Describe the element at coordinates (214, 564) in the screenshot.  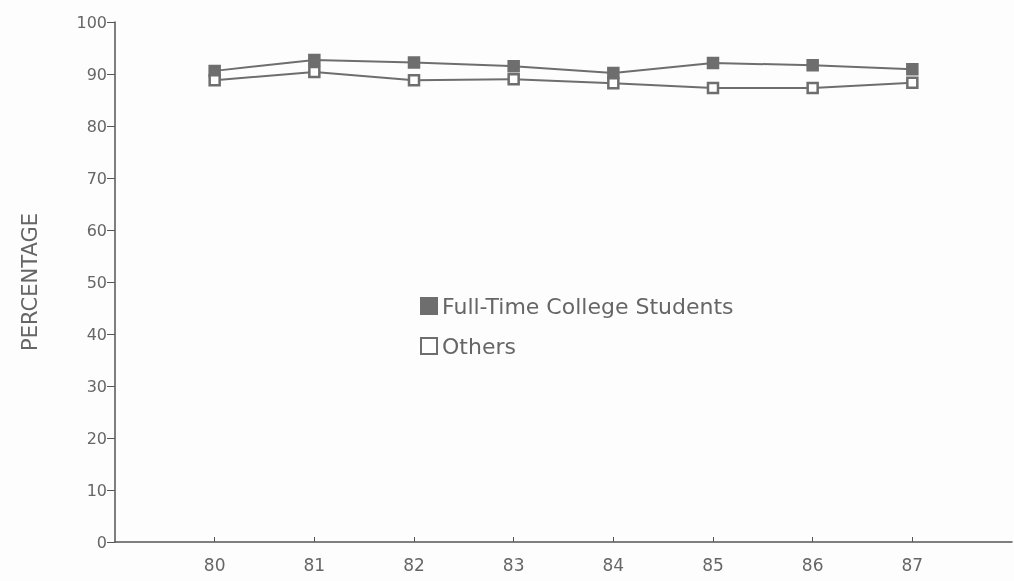
I see `x-tick-label: 80` at that location.